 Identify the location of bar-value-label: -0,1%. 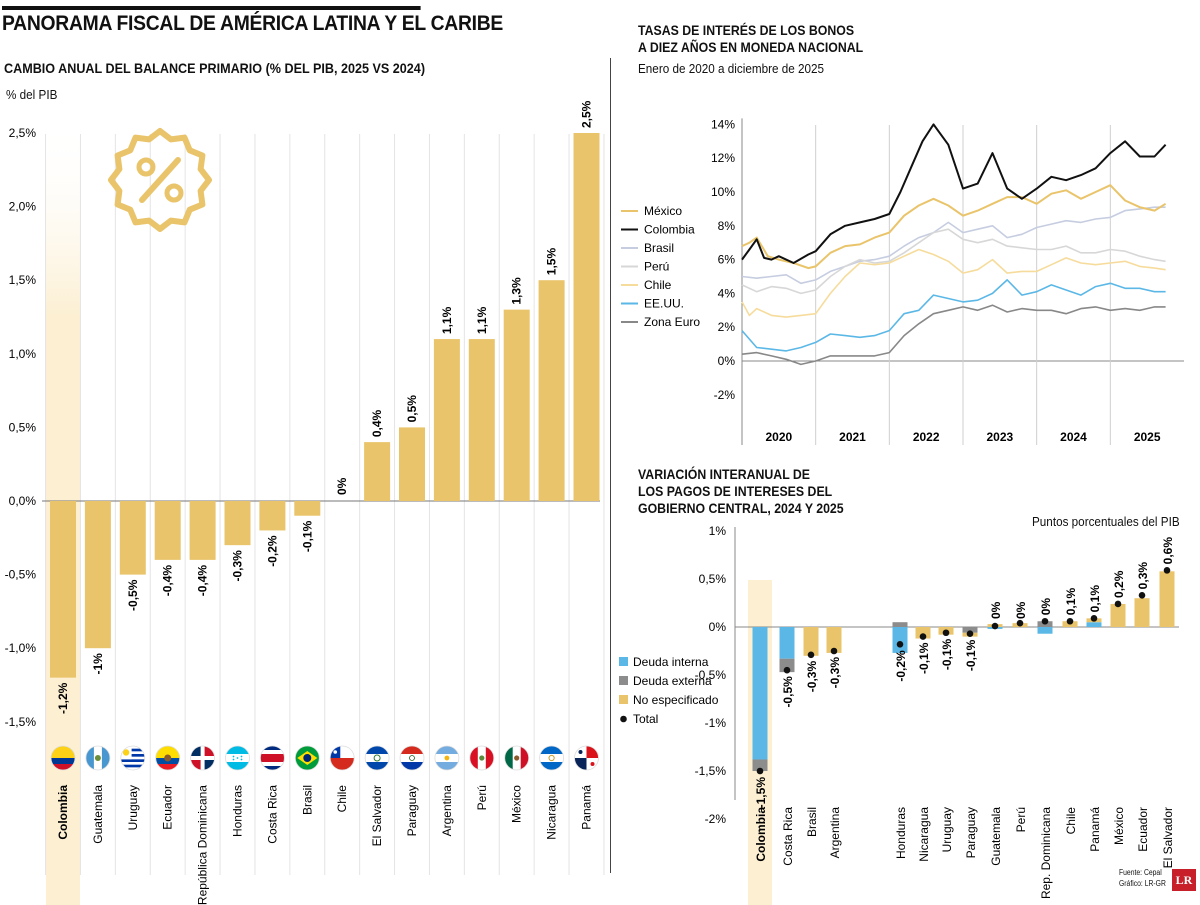
(307, 536).